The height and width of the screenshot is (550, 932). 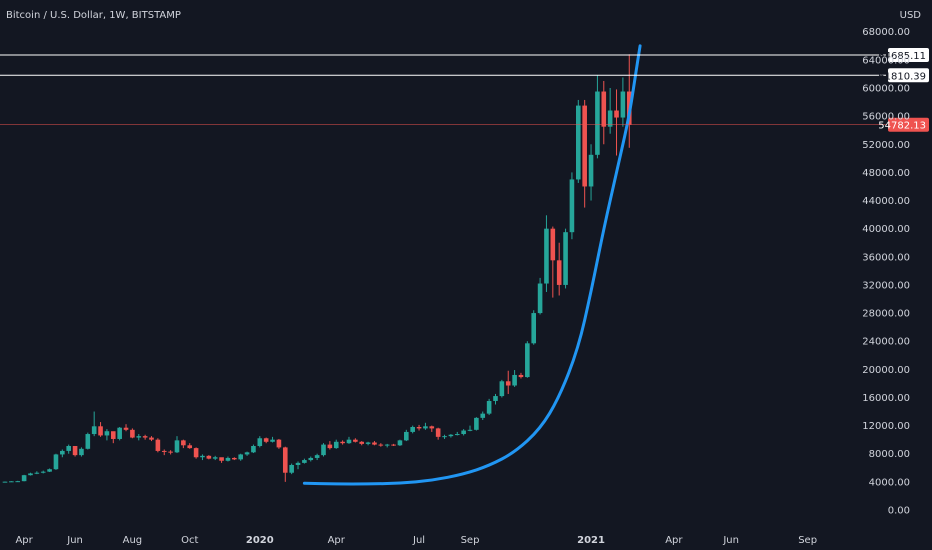 I want to click on last-price-label-box: 54782.13, so click(x=903, y=124).